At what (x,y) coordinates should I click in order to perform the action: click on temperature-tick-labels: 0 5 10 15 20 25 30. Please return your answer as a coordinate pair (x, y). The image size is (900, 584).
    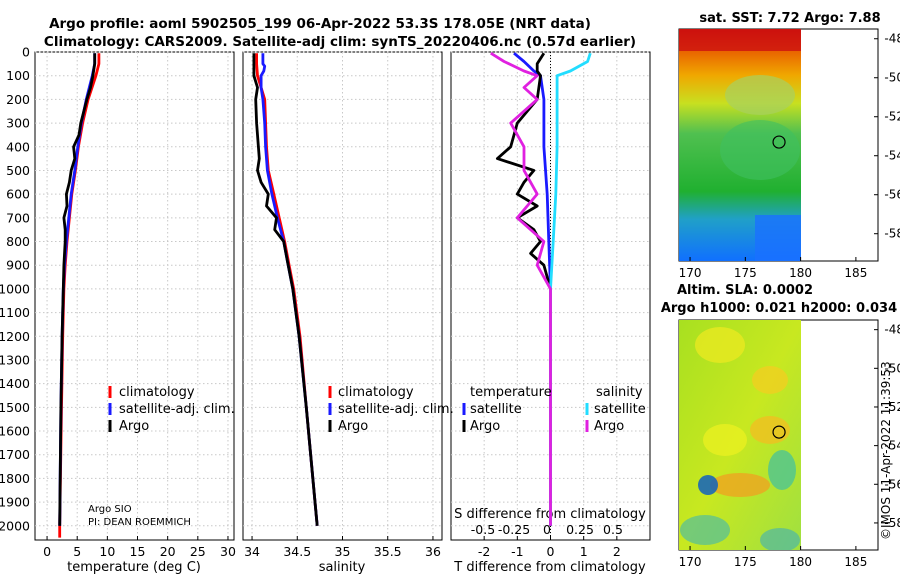
    Looking at the image, I should click on (139, 551).